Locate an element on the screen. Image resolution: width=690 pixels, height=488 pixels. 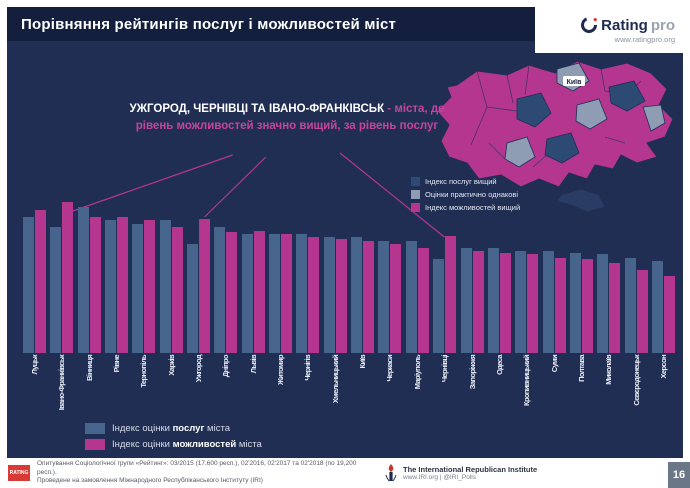
city-label-cell: Чернігів is located at coordinates (307, 406).